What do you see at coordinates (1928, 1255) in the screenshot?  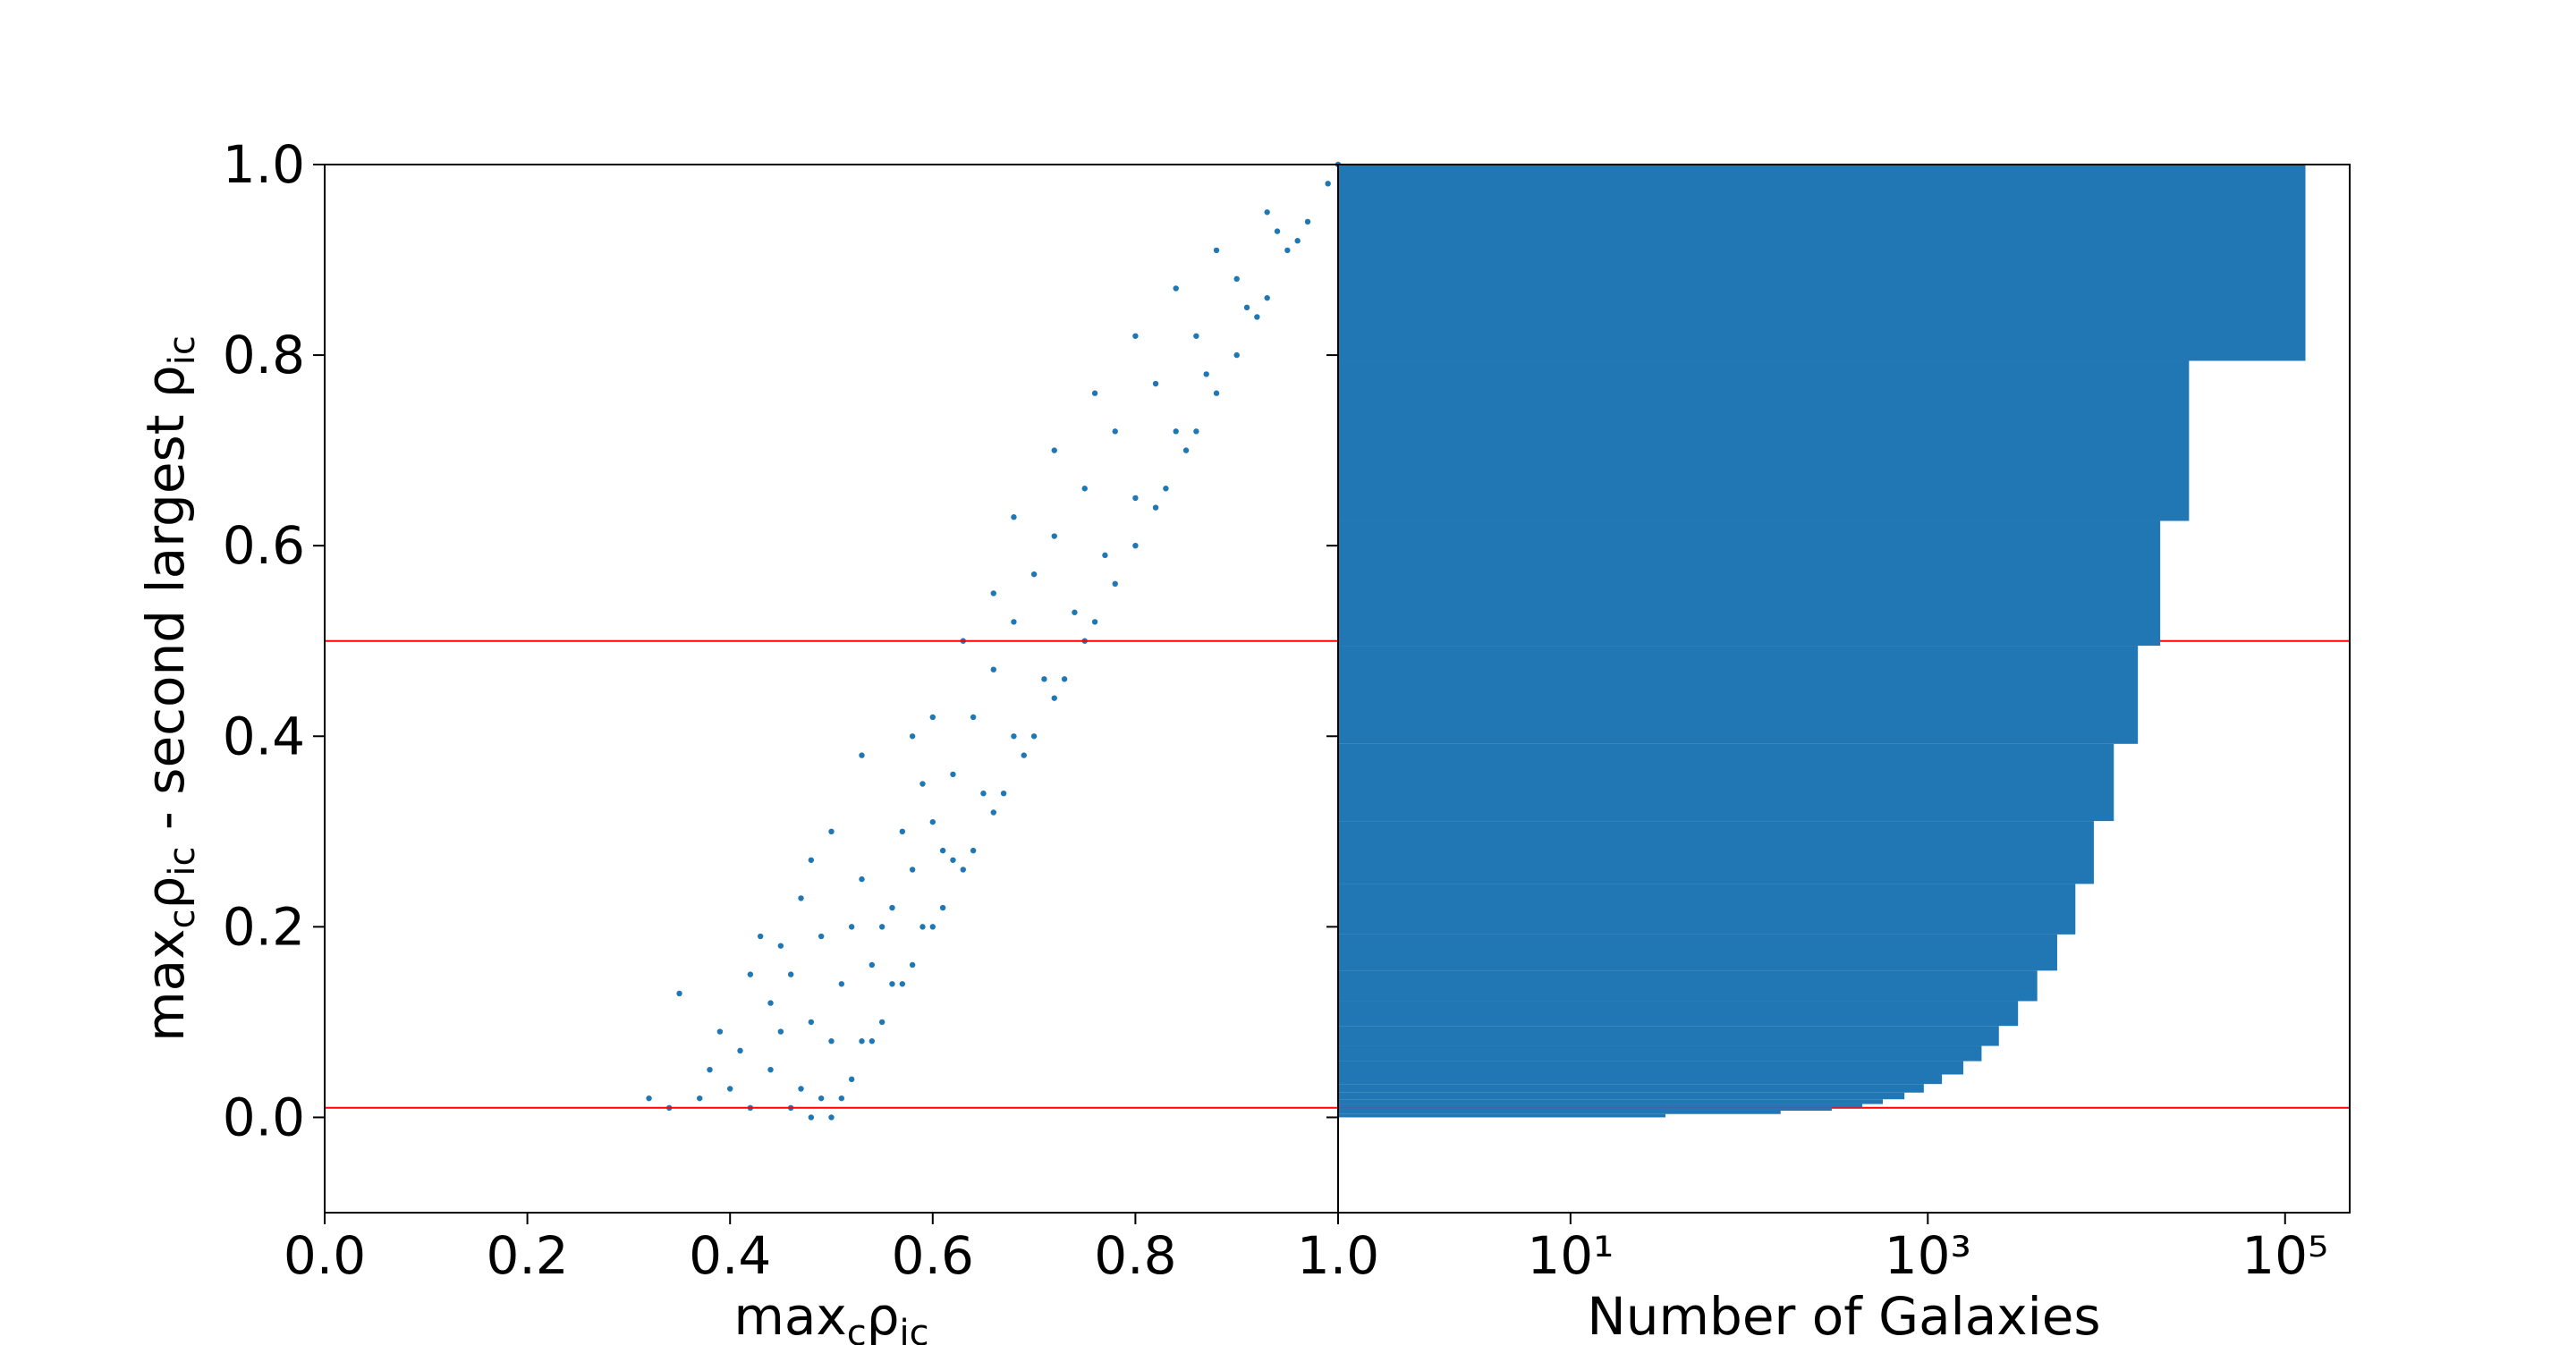 I see `x-tick-label: 10³` at bounding box center [1928, 1255].